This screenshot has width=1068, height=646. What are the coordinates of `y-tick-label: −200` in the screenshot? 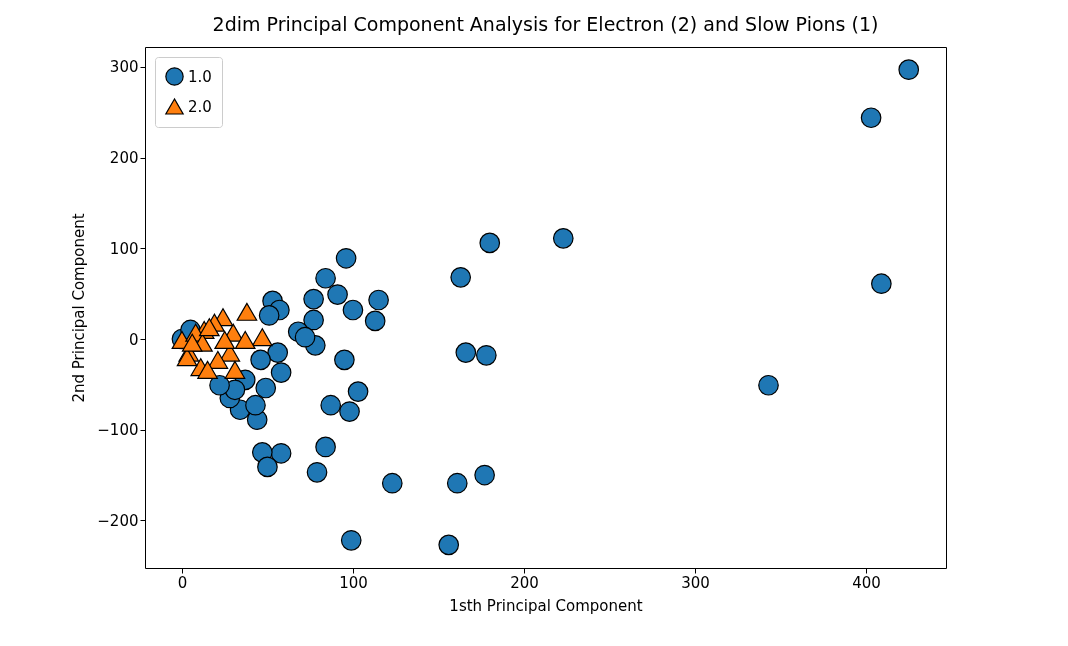 It's located at (118, 520).